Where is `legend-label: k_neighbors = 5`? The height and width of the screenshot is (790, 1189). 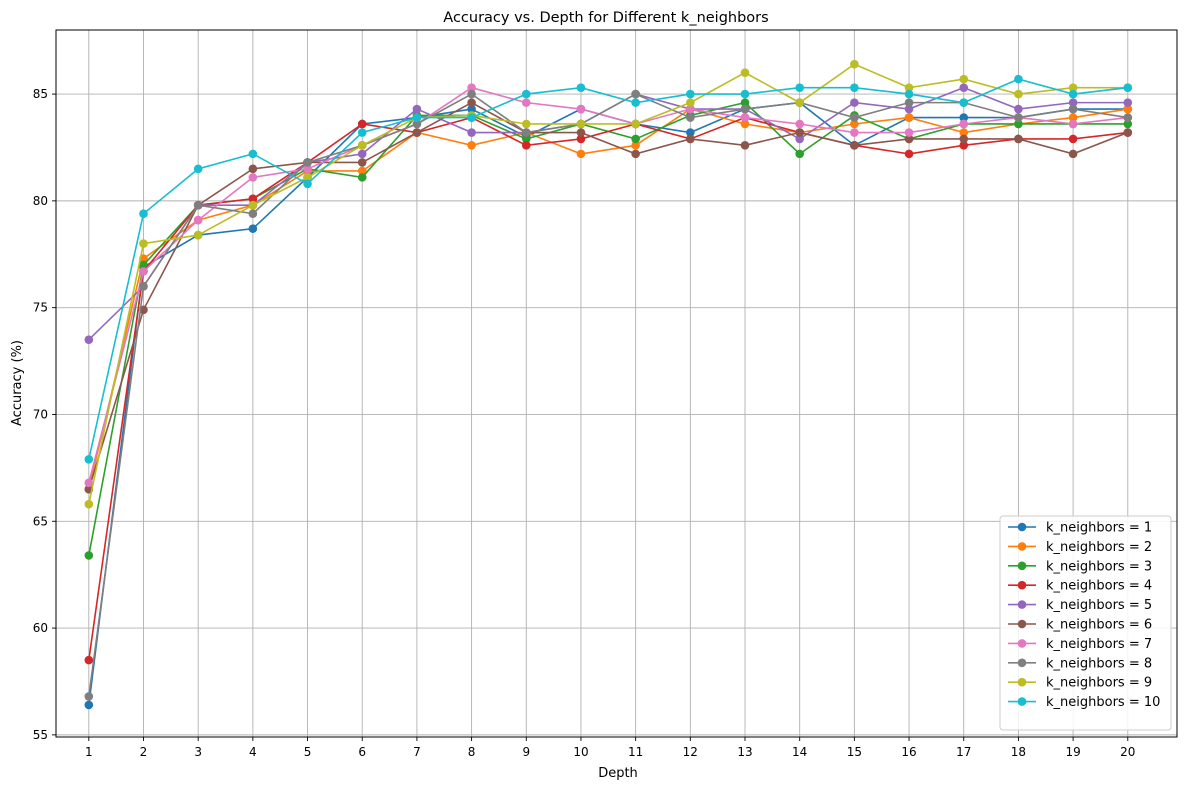 legend-label: k_neighbors = 5 is located at coordinates (1099, 605).